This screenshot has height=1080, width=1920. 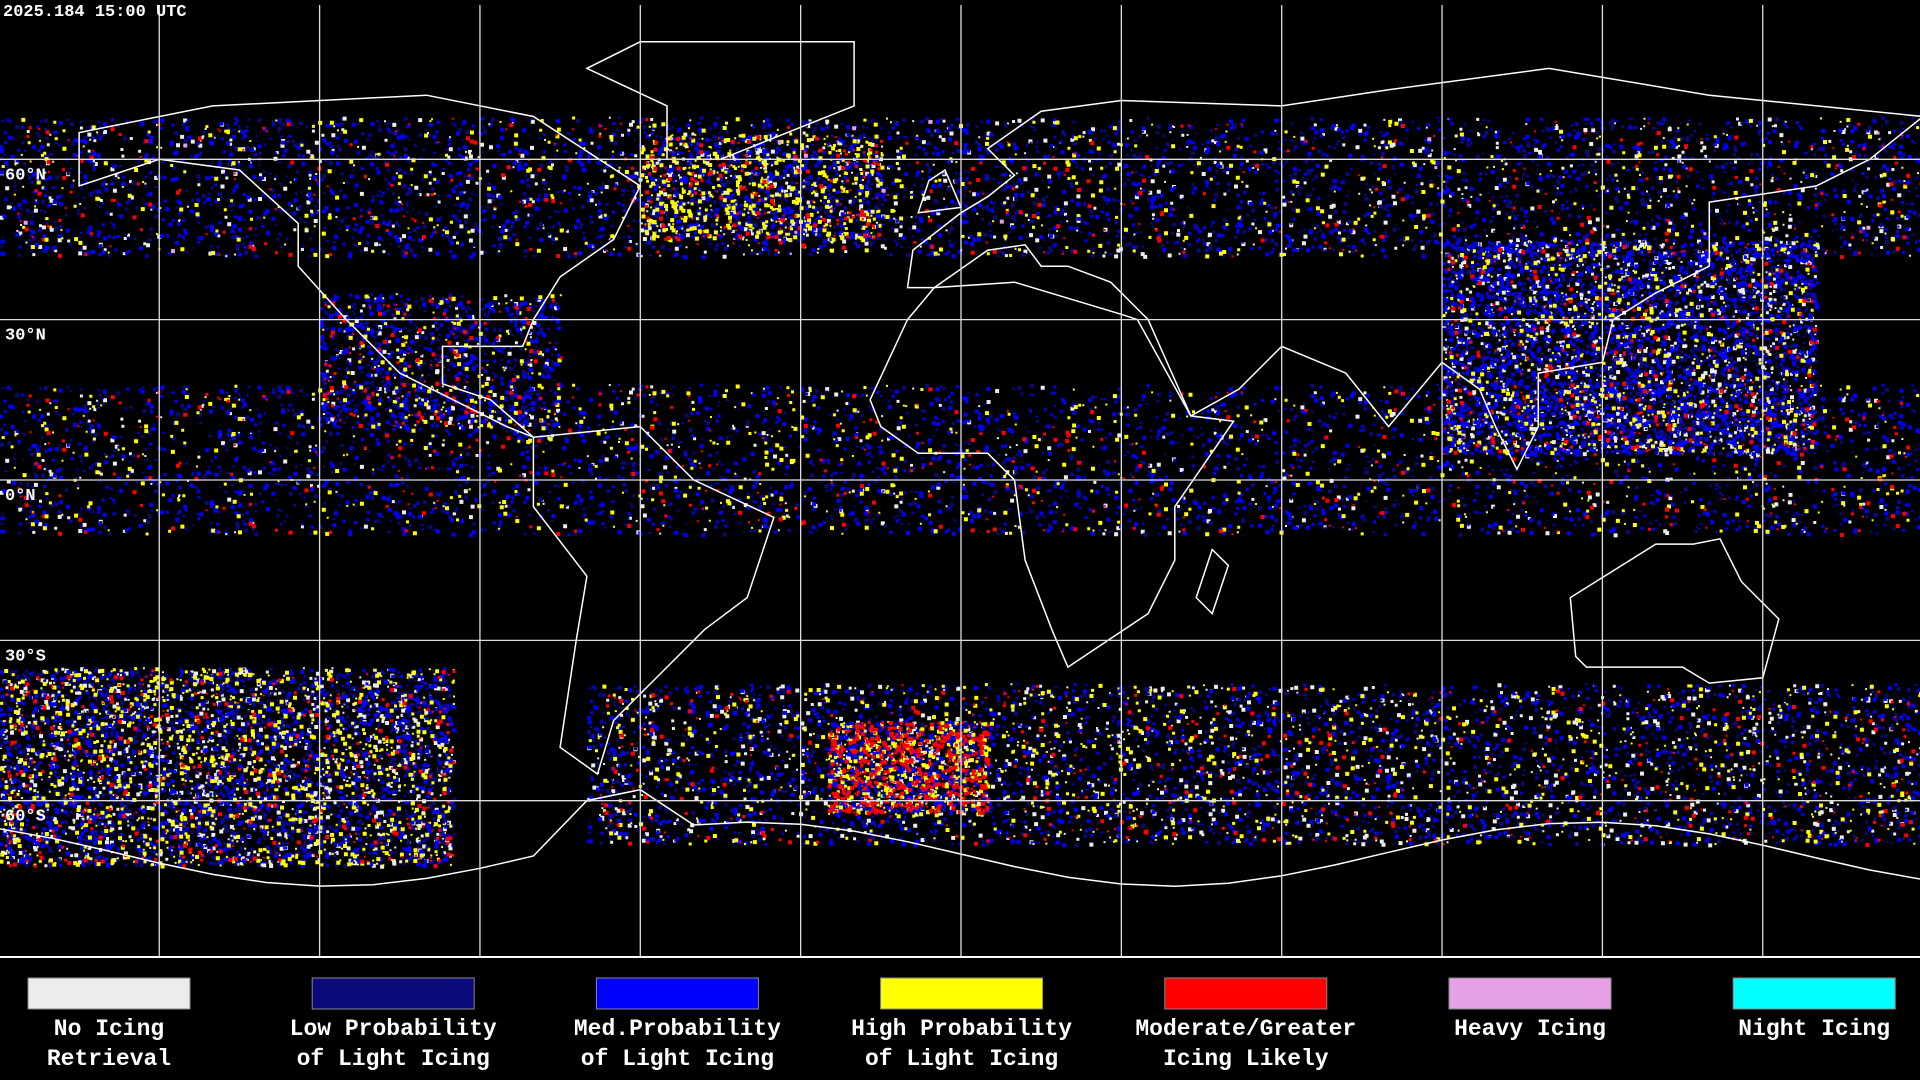 I want to click on latitude-label: 60°N, so click(x=25, y=175).